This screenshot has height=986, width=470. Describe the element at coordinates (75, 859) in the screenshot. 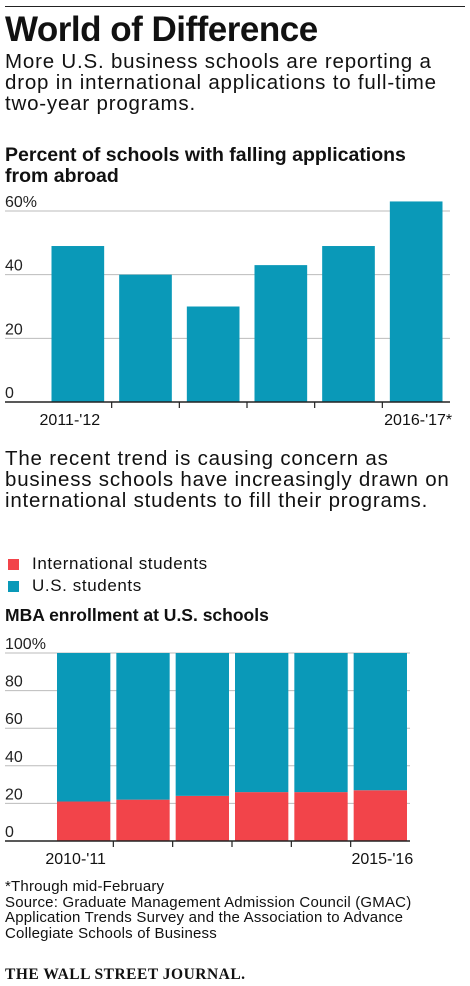

I see `x-tick-label: 2010-'11` at that location.